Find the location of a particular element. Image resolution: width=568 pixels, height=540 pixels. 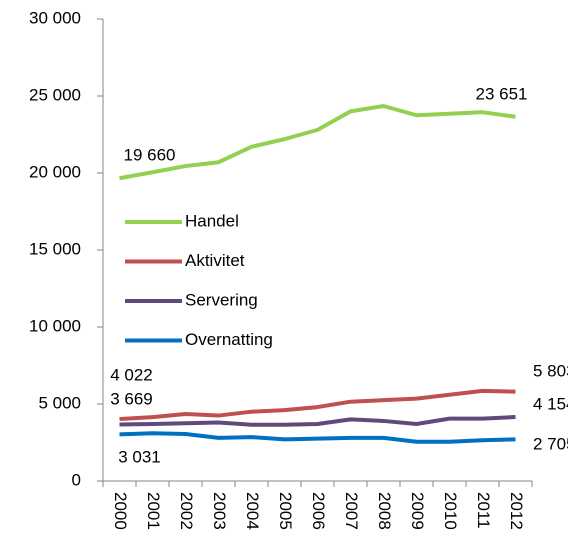

legend-label: Servering is located at coordinates (221, 299).